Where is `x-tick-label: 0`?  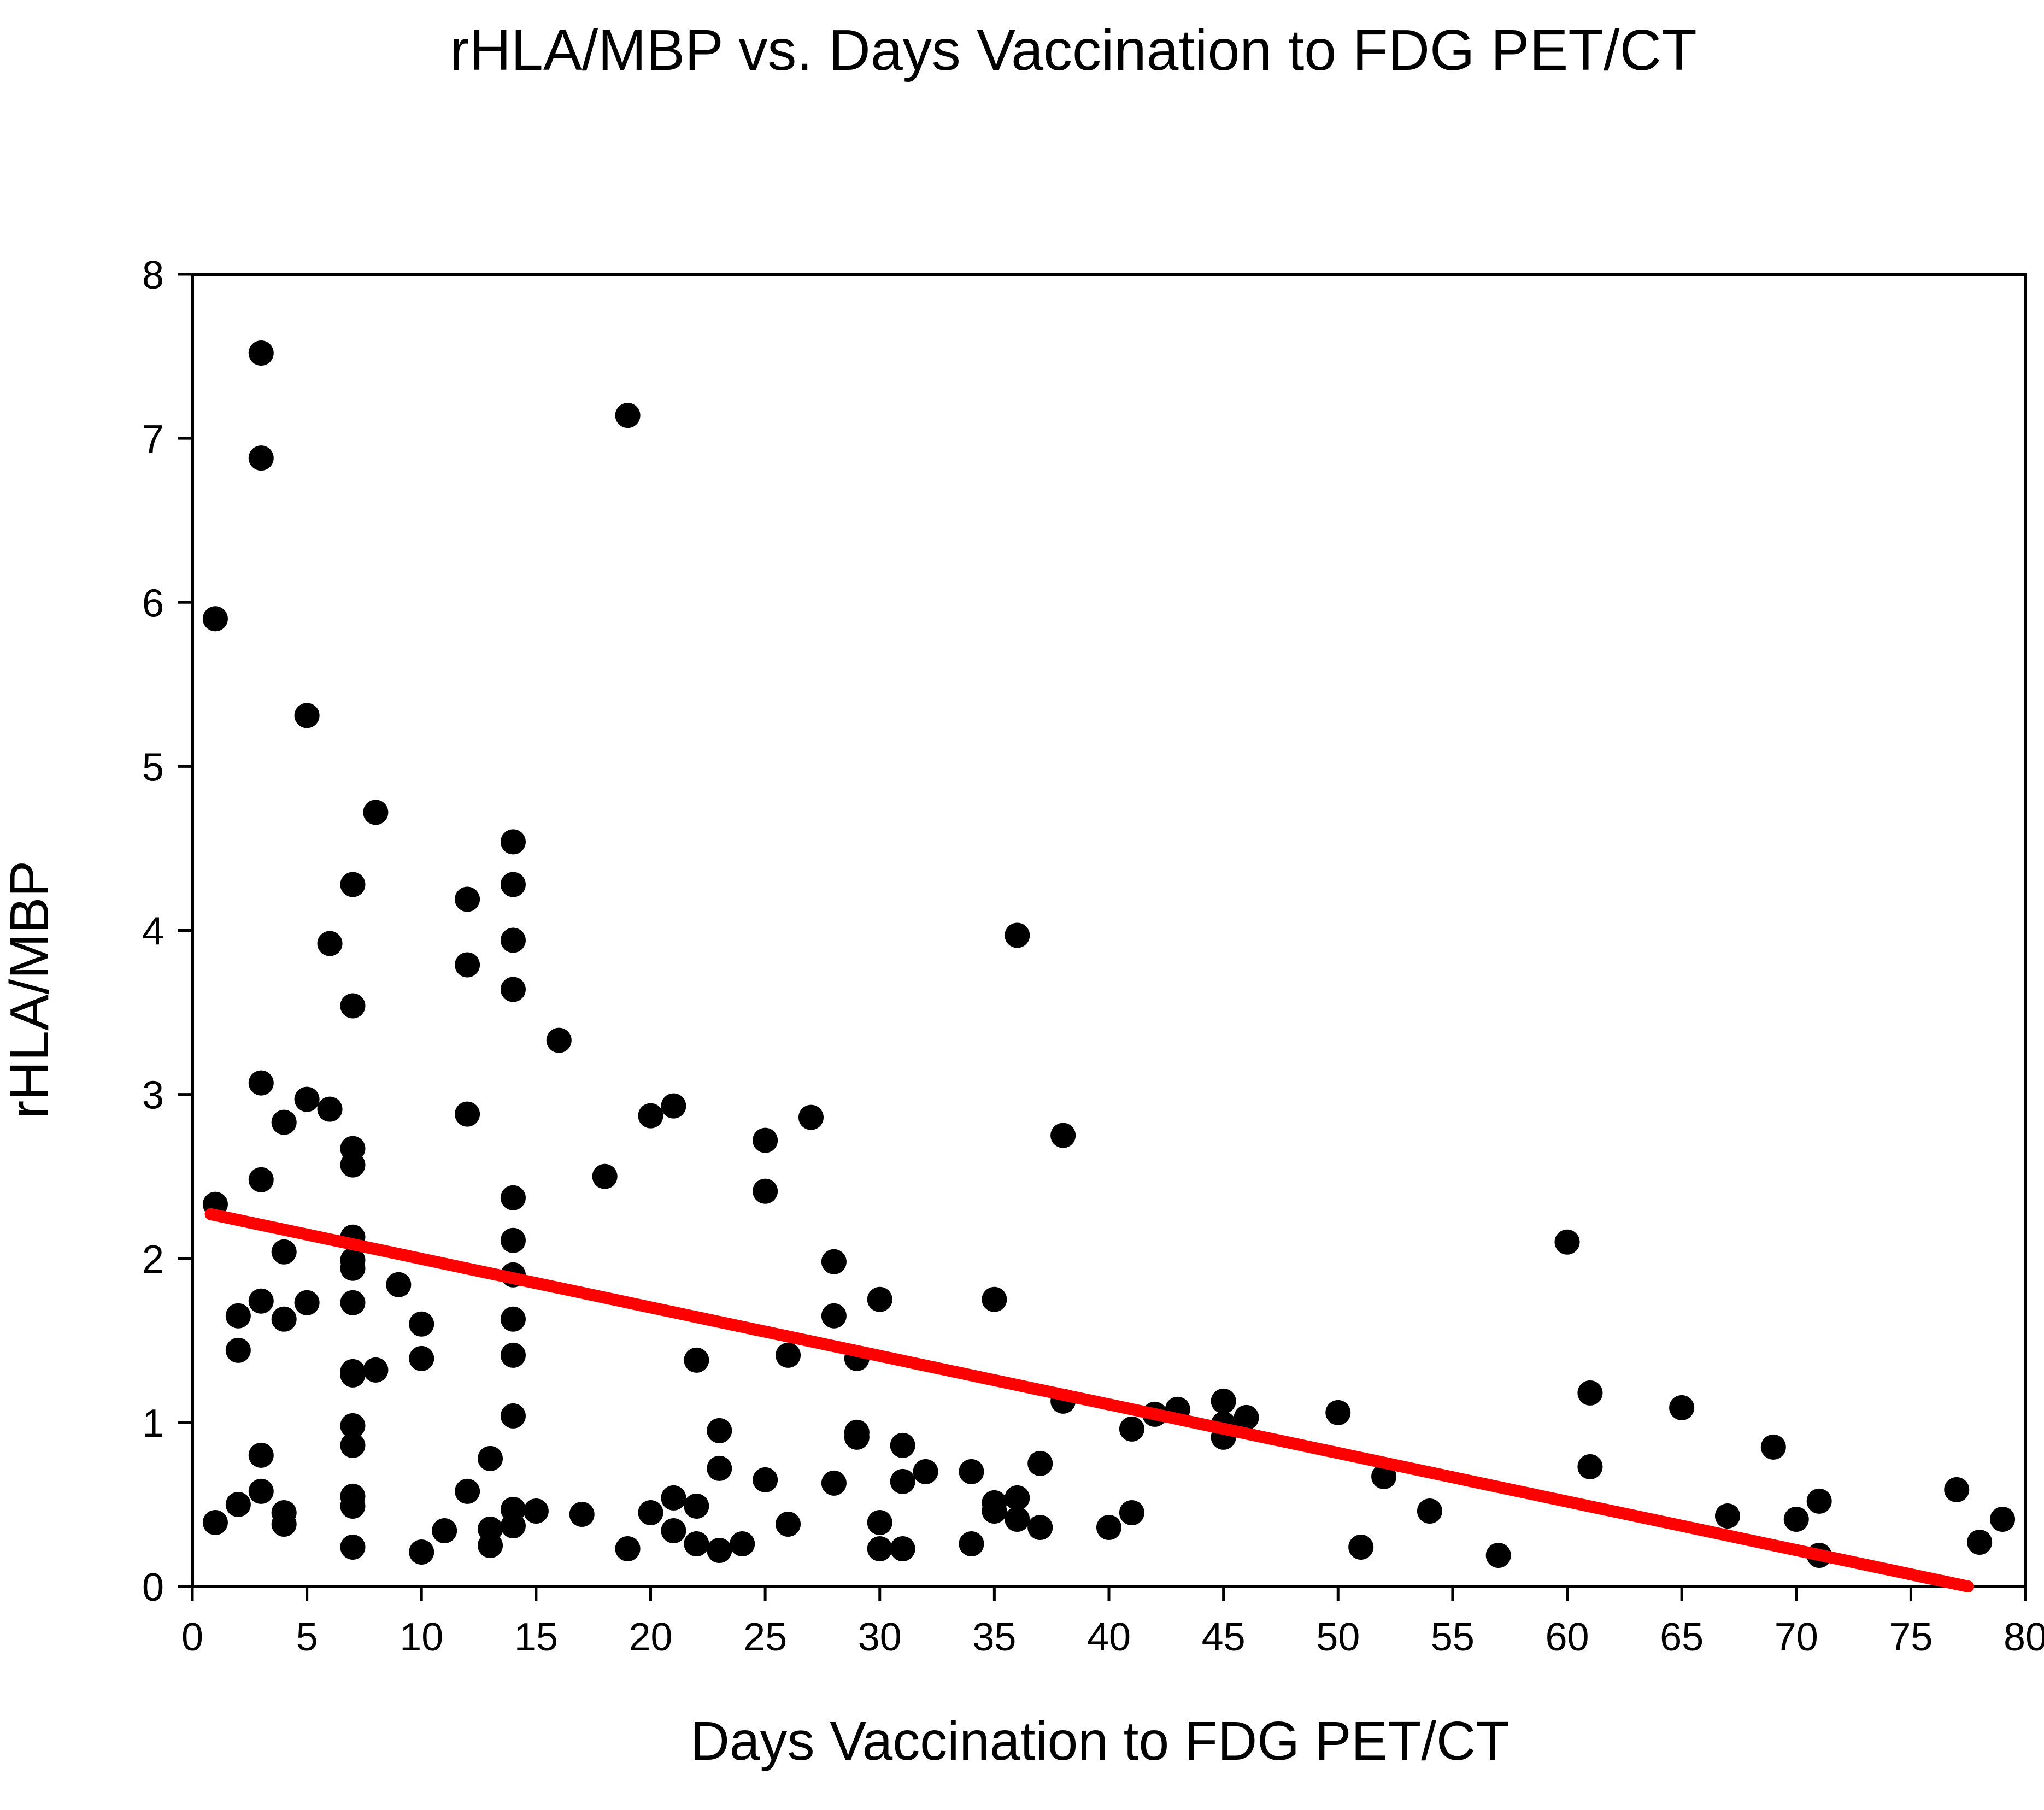 x-tick-label: 0 is located at coordinates (192, 1637).